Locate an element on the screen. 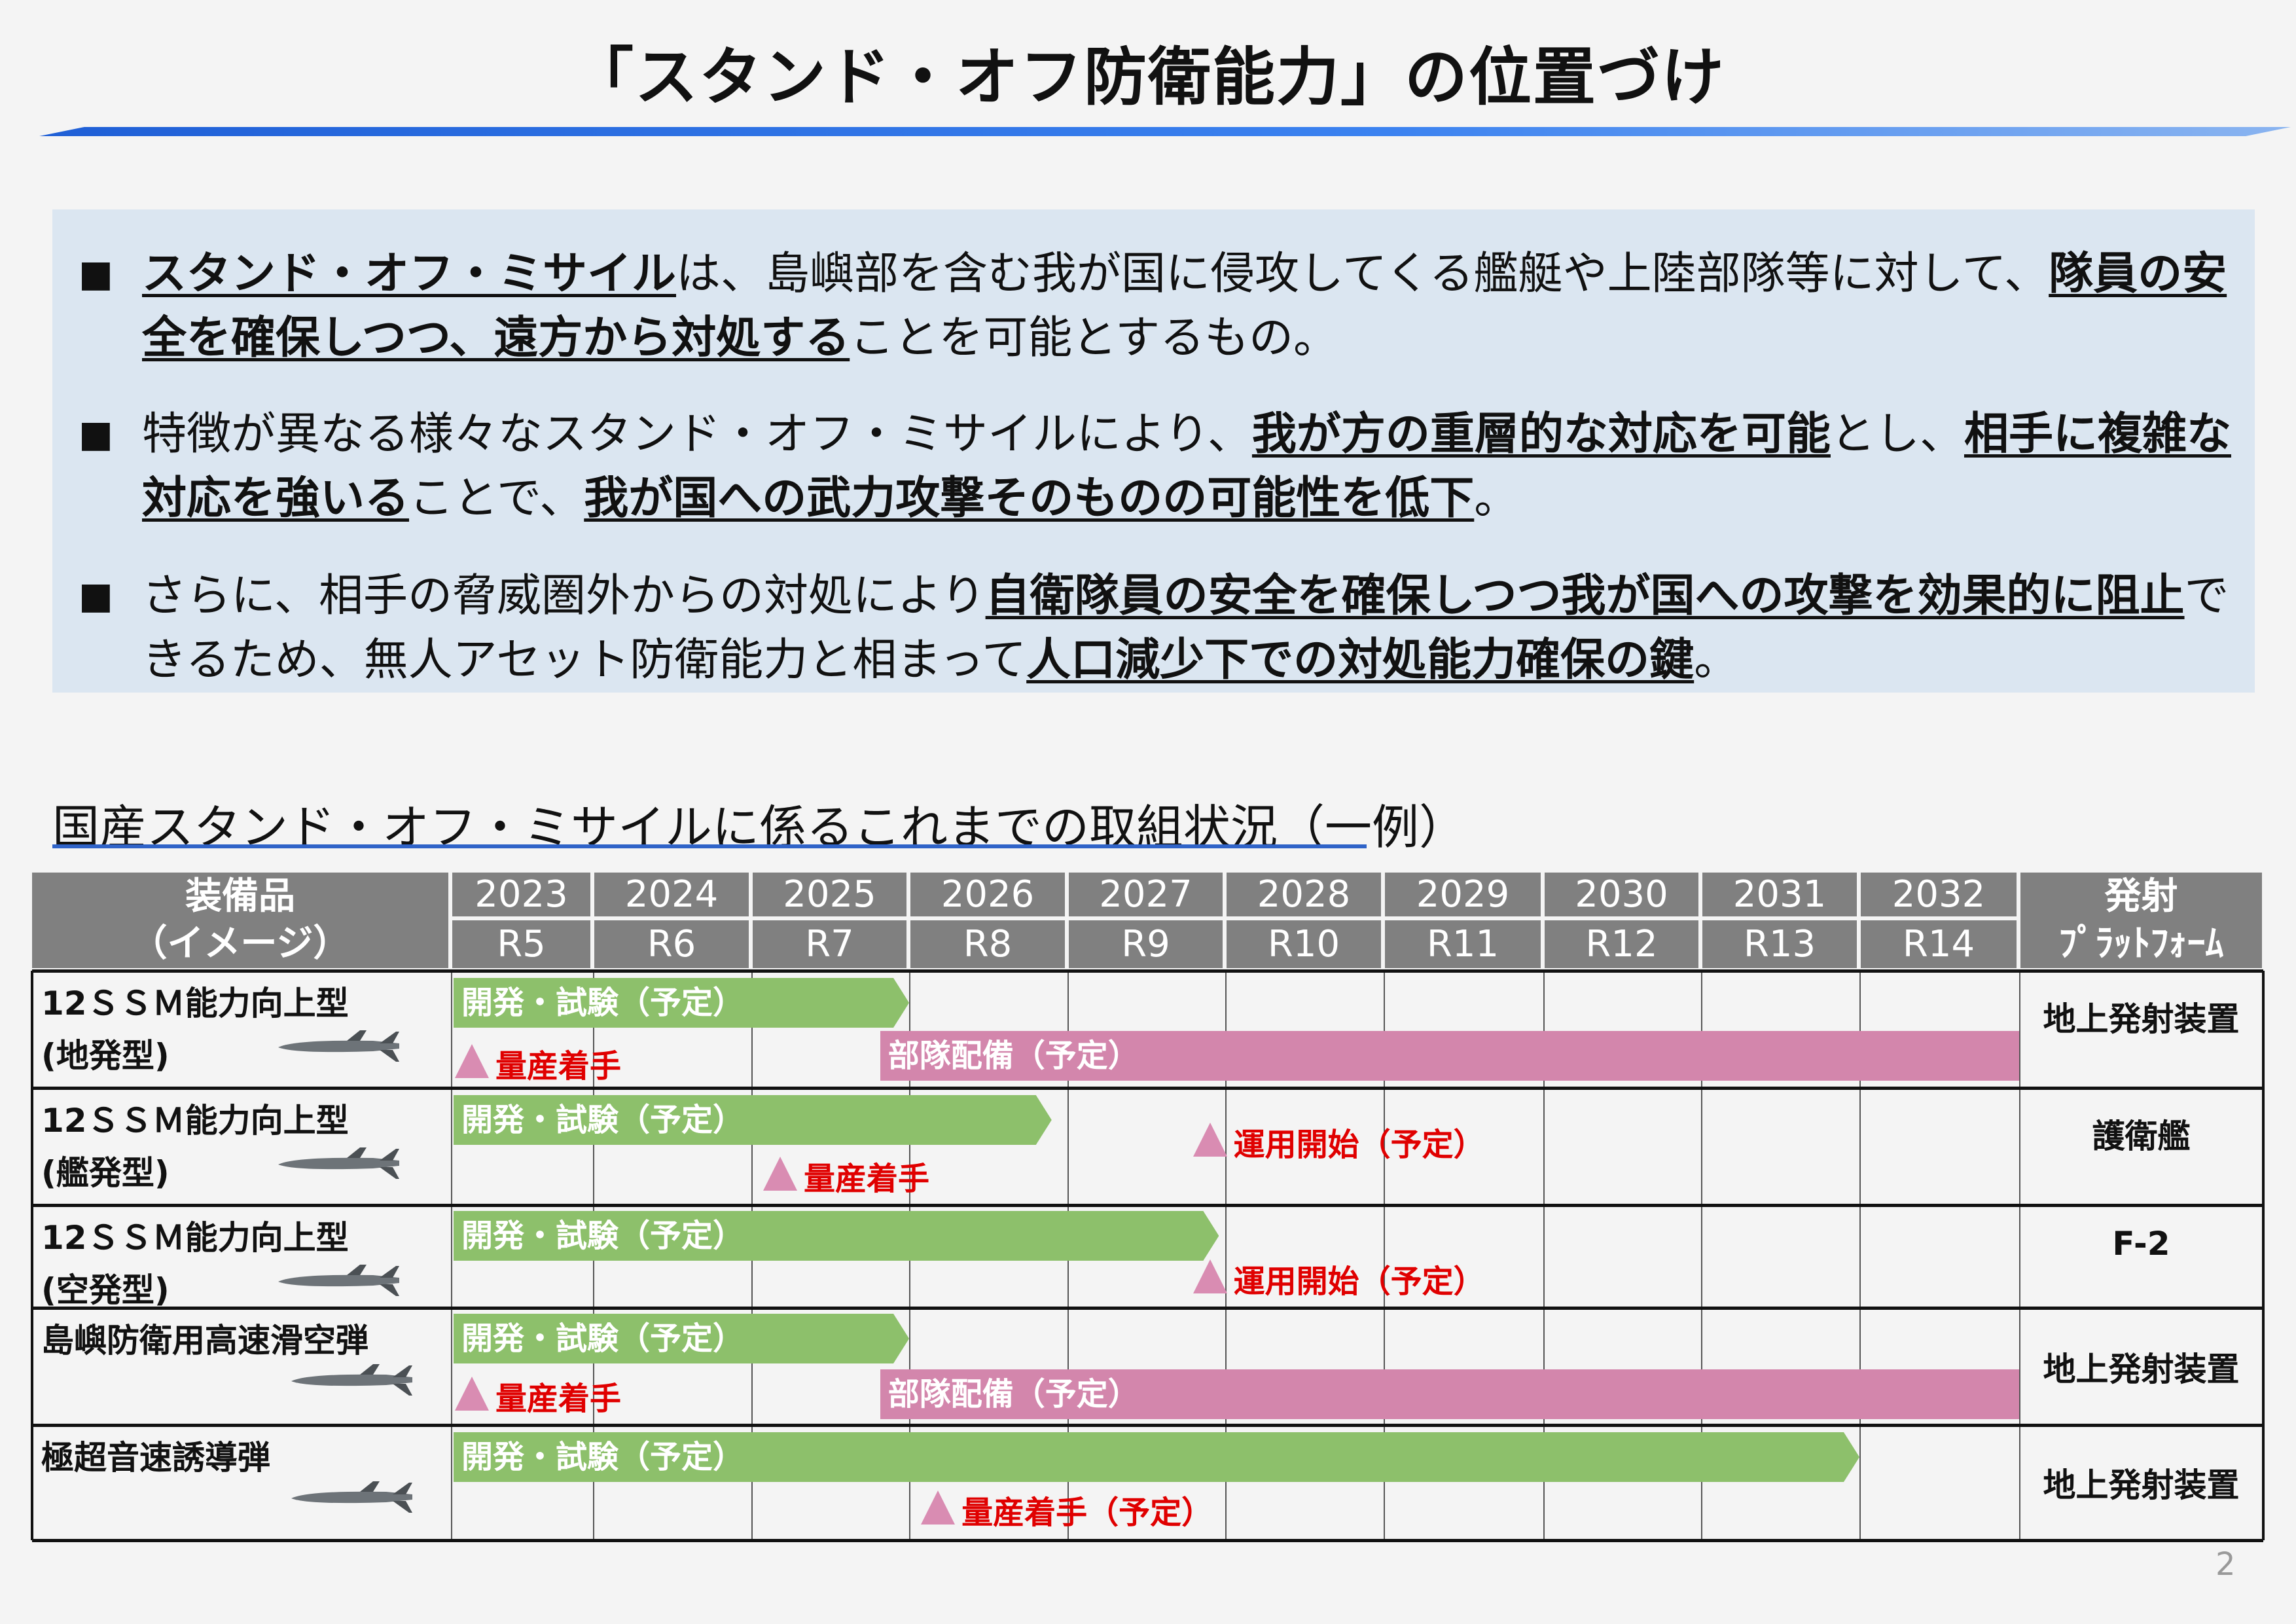  emphasis-text: 相手に複雑な対応を強いる is located at coordinates (1186, 466).